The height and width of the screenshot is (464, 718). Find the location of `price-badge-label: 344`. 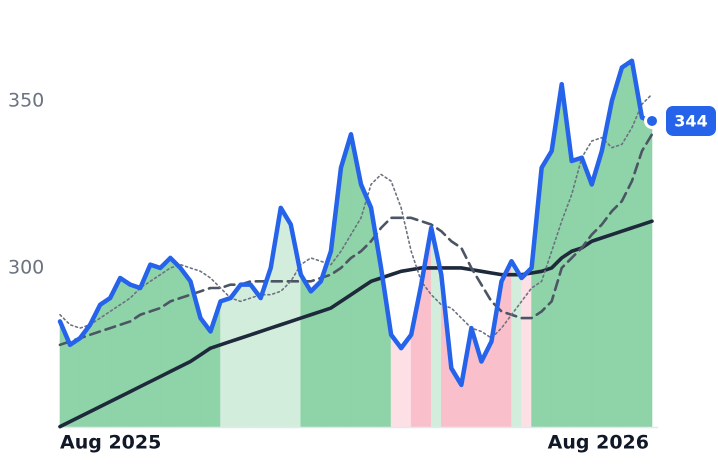

price-badge-label: 344 is located at coordinates (690, 120).